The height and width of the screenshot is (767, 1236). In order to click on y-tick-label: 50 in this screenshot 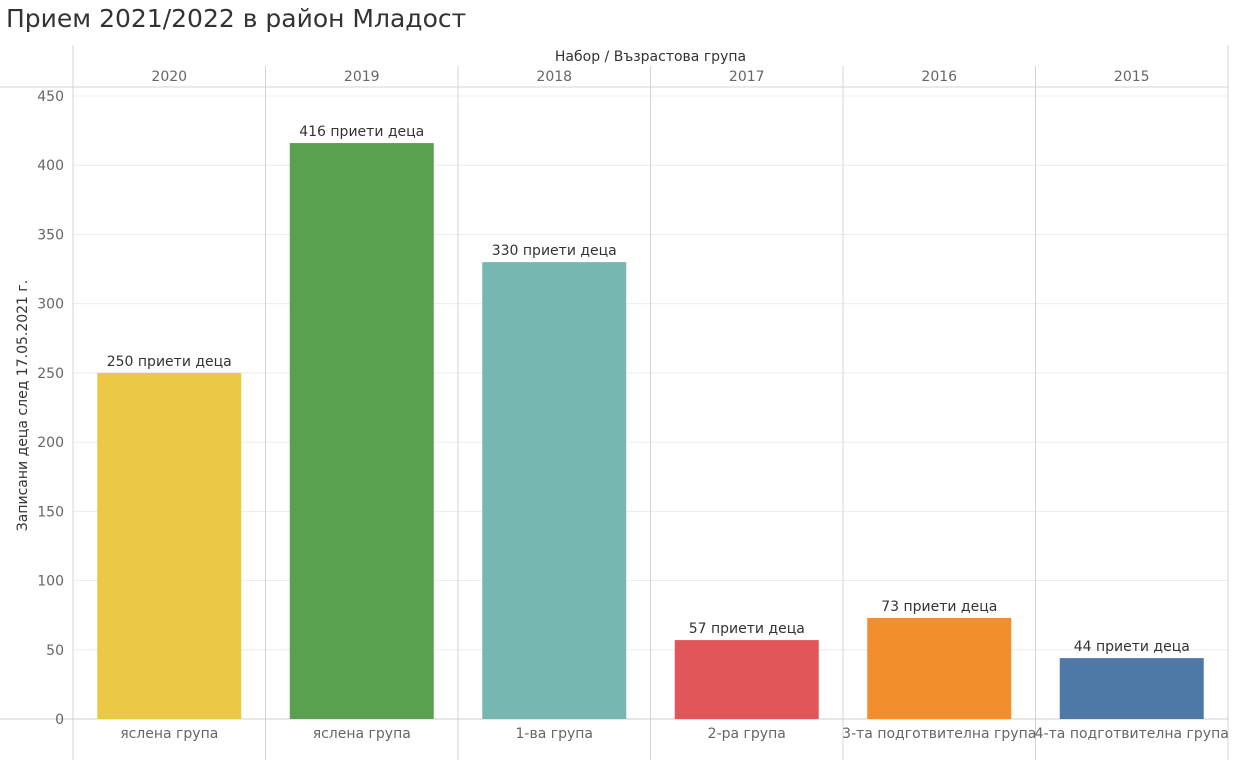, I will do `click(55, 651)`.